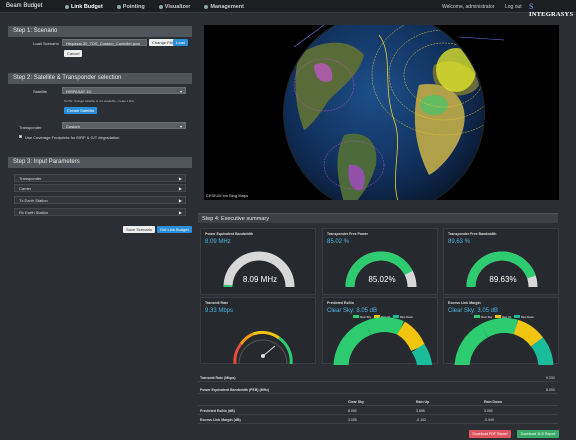 This screenshot has height=440, width=576. What do you see at coordinates (423, 402) in the screenshot?
I see `col-rain-up: Rain Up` at bounding box center [423, 402].